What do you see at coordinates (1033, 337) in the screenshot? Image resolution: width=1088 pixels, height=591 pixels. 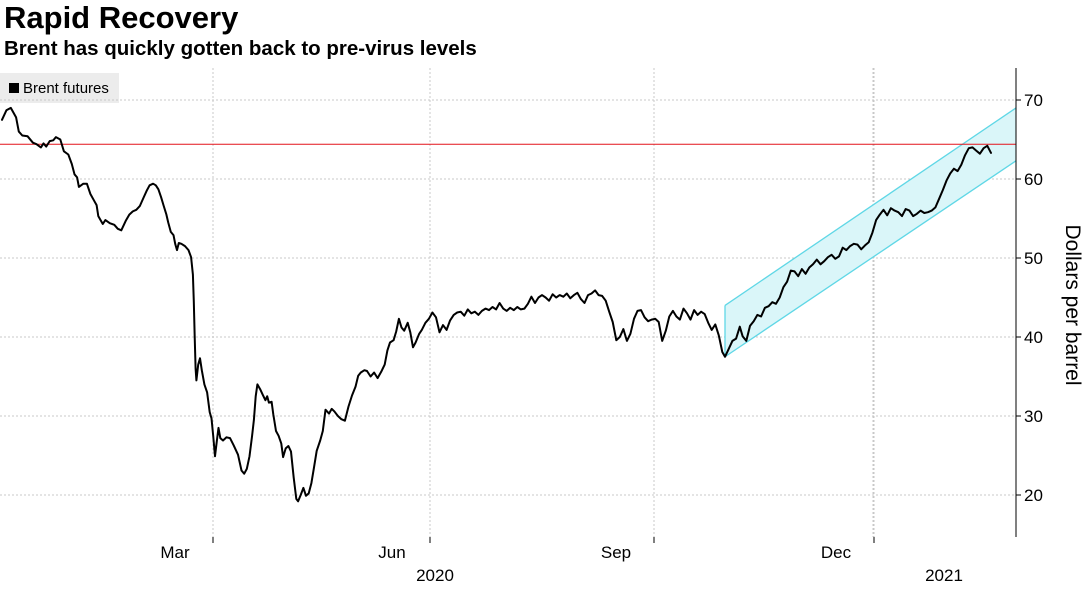 I see `y-tick-label-40: 40` at bounding box center [1033, 337].